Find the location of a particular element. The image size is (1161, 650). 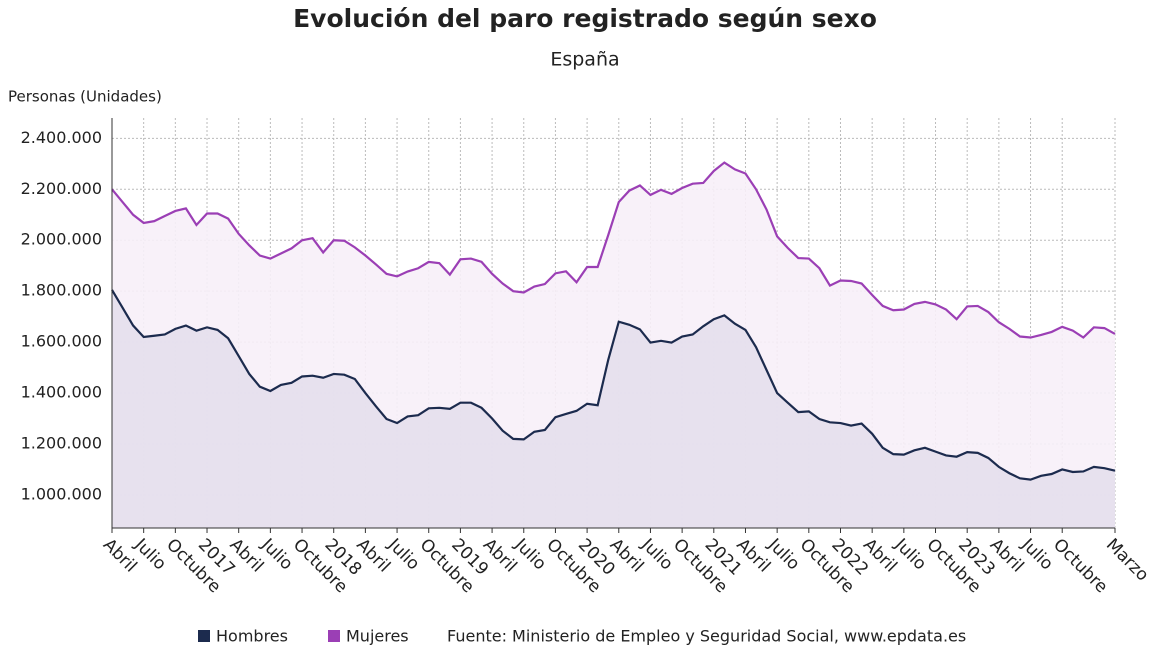

y-tick-label: 2.200.000 is located at coordinates (61, 188).